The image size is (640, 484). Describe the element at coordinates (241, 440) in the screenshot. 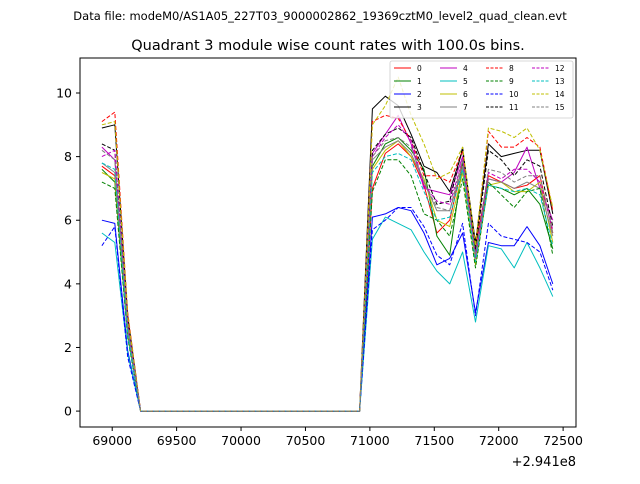

I see `x-tick-label: 70000` at that location.